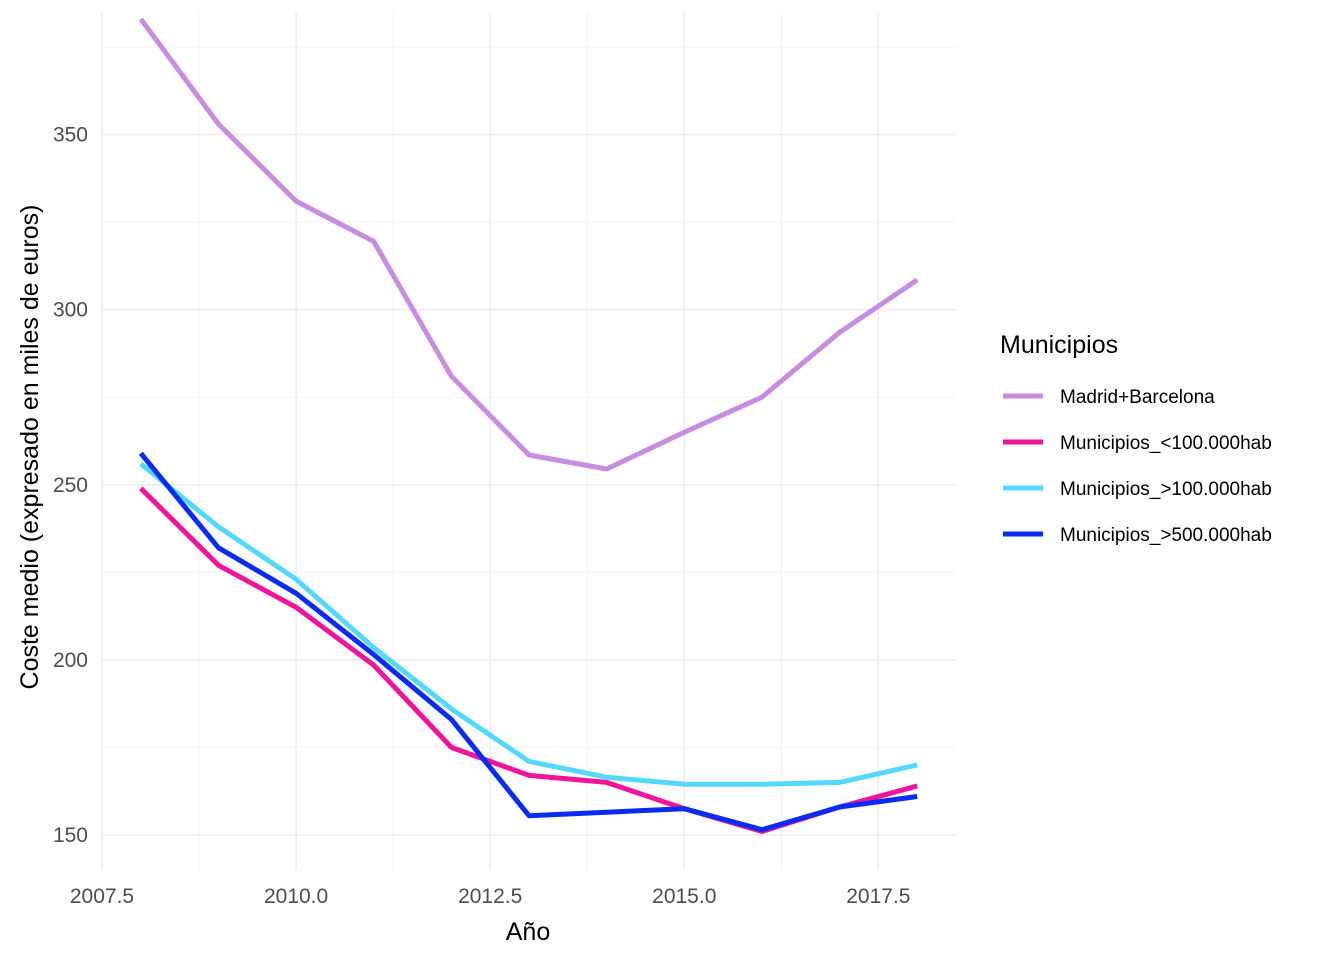 Image resolution: width=1344 pixels, height=960 pixels. I want to click on legend-item: Municipios_<100.000hab, so click(1137, 443).